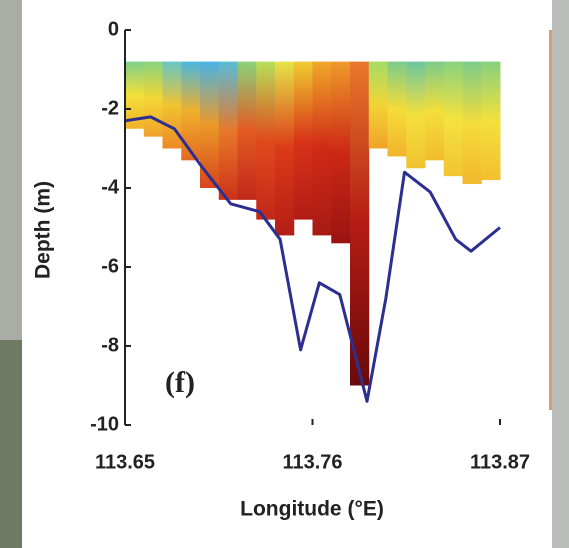 The height and width of the screenshot is (548, 569). Describe the element at coordinates (113, 29) in the screenshot. I see `y-tick-label: 0` at that location.